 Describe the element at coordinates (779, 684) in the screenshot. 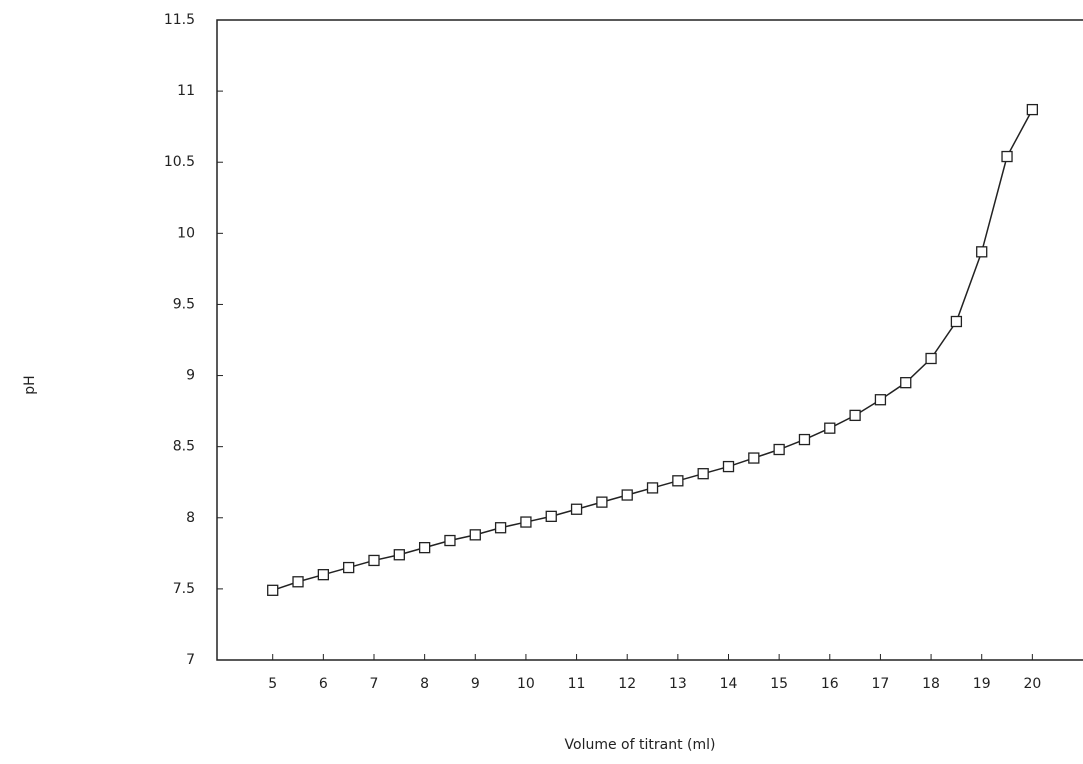

I see `x-tick-label: 15` at that location.